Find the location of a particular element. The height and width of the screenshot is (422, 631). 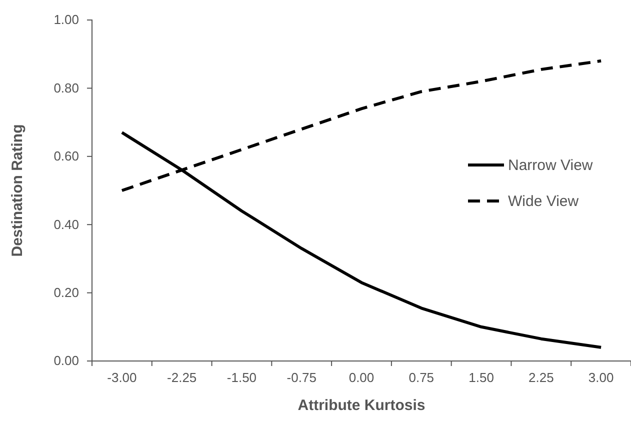

x-tick-label: -3.00 is located at coordinates (122, 378).